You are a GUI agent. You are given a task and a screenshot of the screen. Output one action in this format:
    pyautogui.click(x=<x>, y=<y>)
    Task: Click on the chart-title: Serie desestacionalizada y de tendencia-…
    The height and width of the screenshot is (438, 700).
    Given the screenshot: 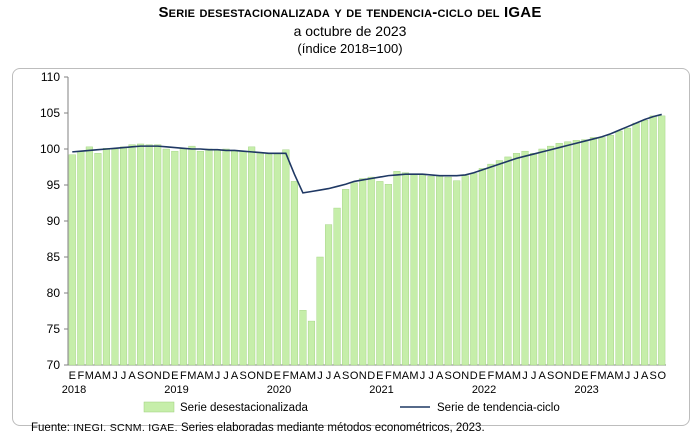 What is the action you would take?
    pyautogui.click(x=350, y=12)
    